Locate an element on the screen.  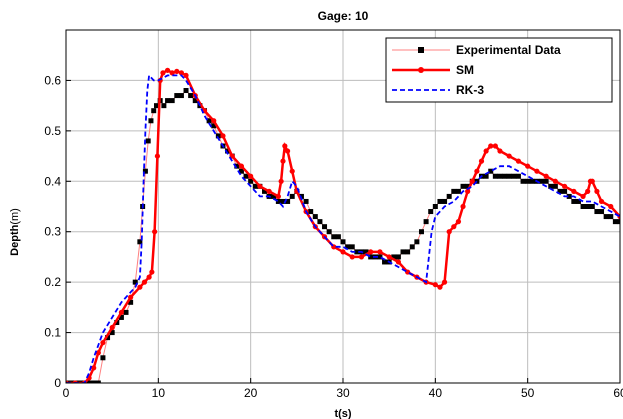
y-axis-label: Depth(m) is located at coordinates (15, 232).